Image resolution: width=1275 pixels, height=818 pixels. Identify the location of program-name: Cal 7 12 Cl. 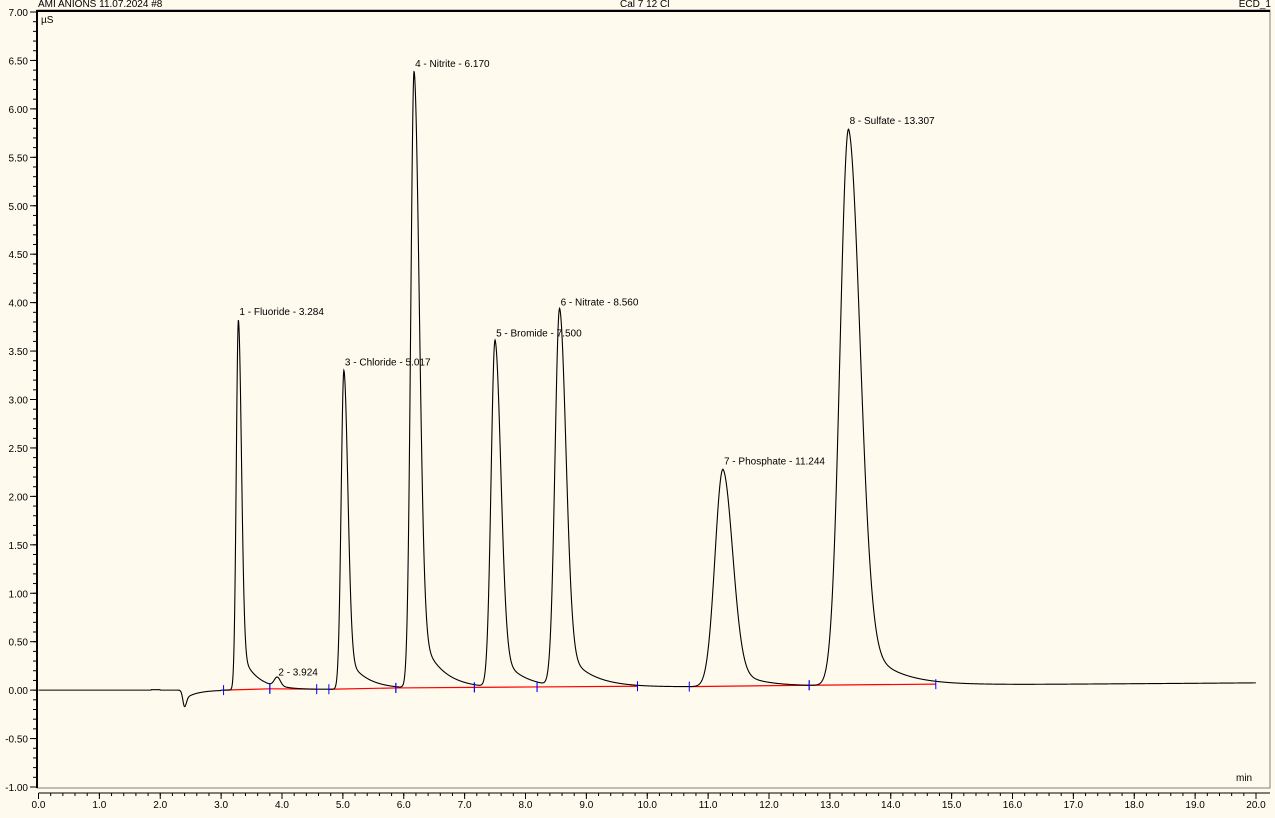
(645, 5).